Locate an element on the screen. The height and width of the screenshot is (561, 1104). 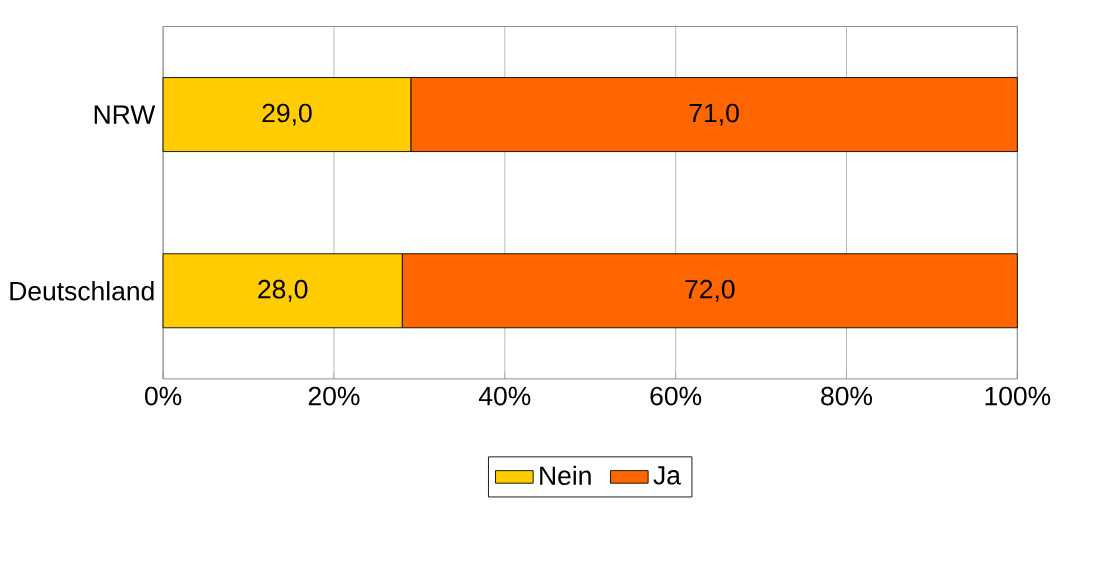
legend-label: Ja is located at coordinates (667, 475).